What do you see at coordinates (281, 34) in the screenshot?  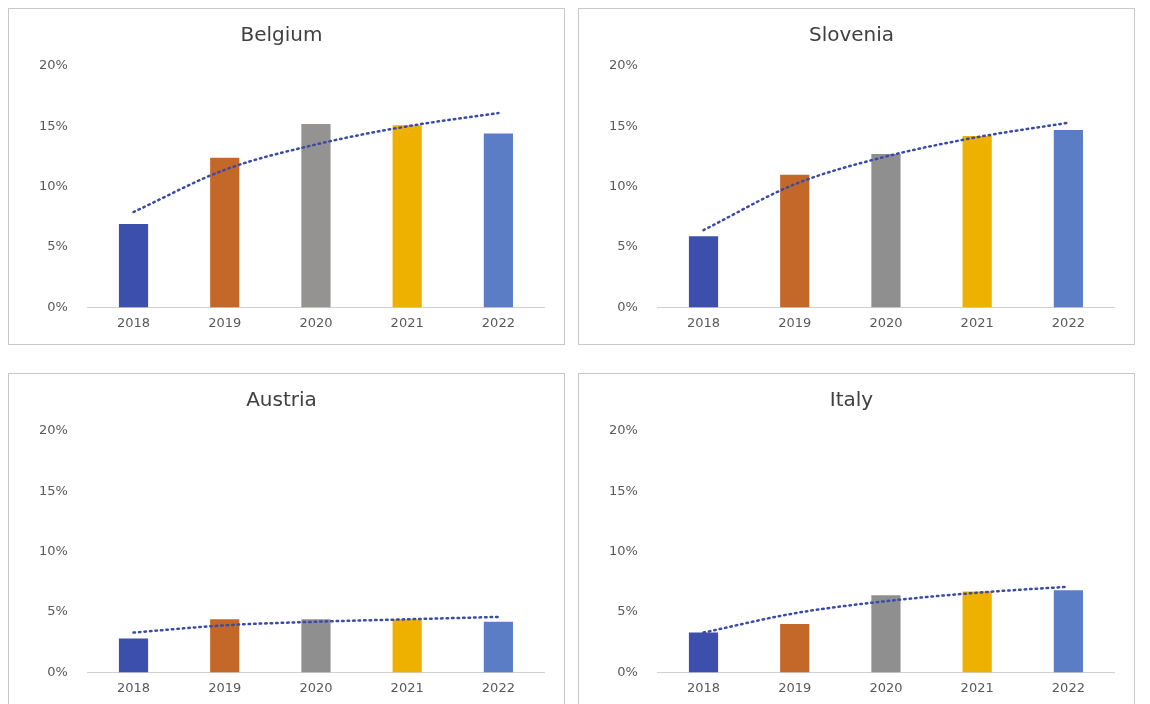 I see `chart-title: Belgium` at bounding box center [281, 34].